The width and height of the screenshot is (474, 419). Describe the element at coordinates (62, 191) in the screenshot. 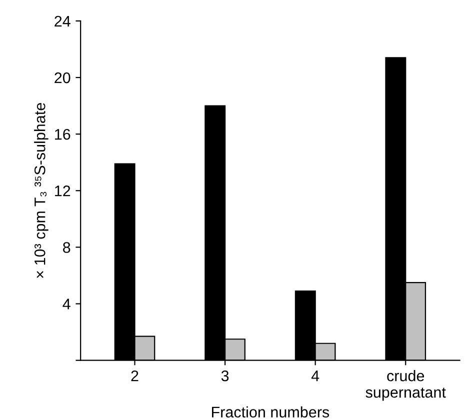

I see `y-tick-label: 12` at that location.